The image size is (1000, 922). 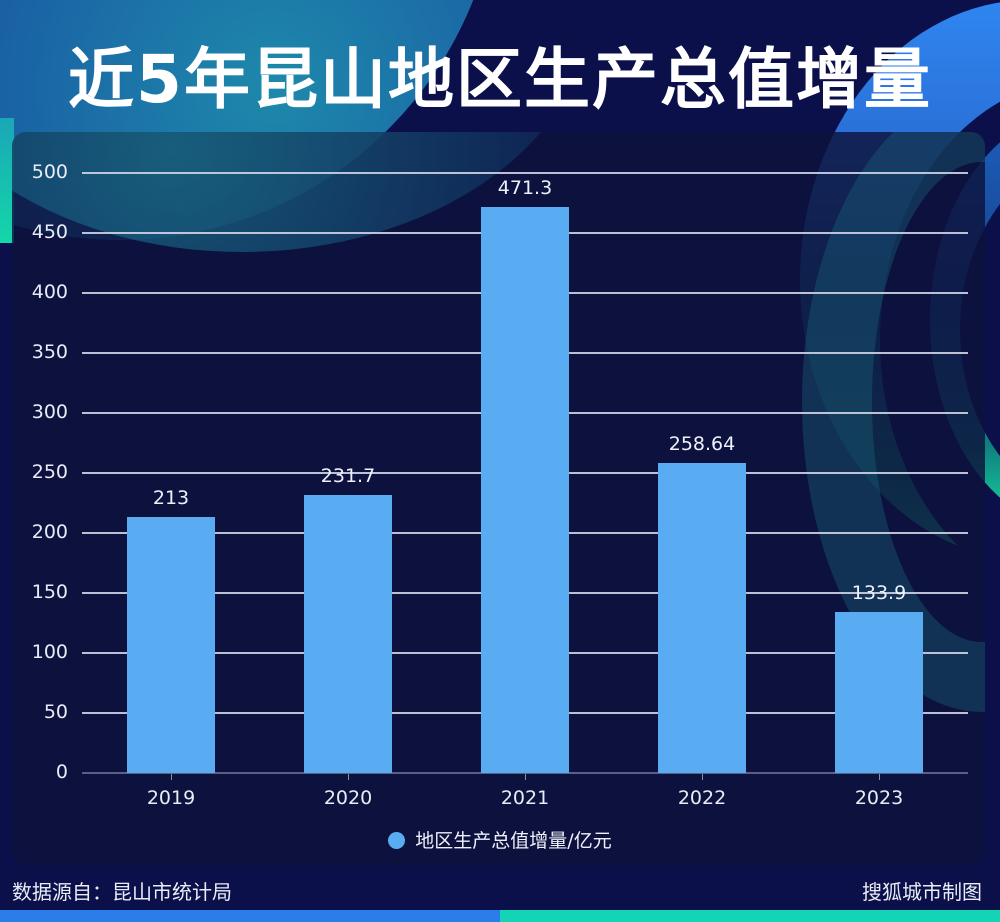 What do you see at coordinates (171, 645) in the screenshot?
I see `bar-2019` at bounding box center [171, 645].